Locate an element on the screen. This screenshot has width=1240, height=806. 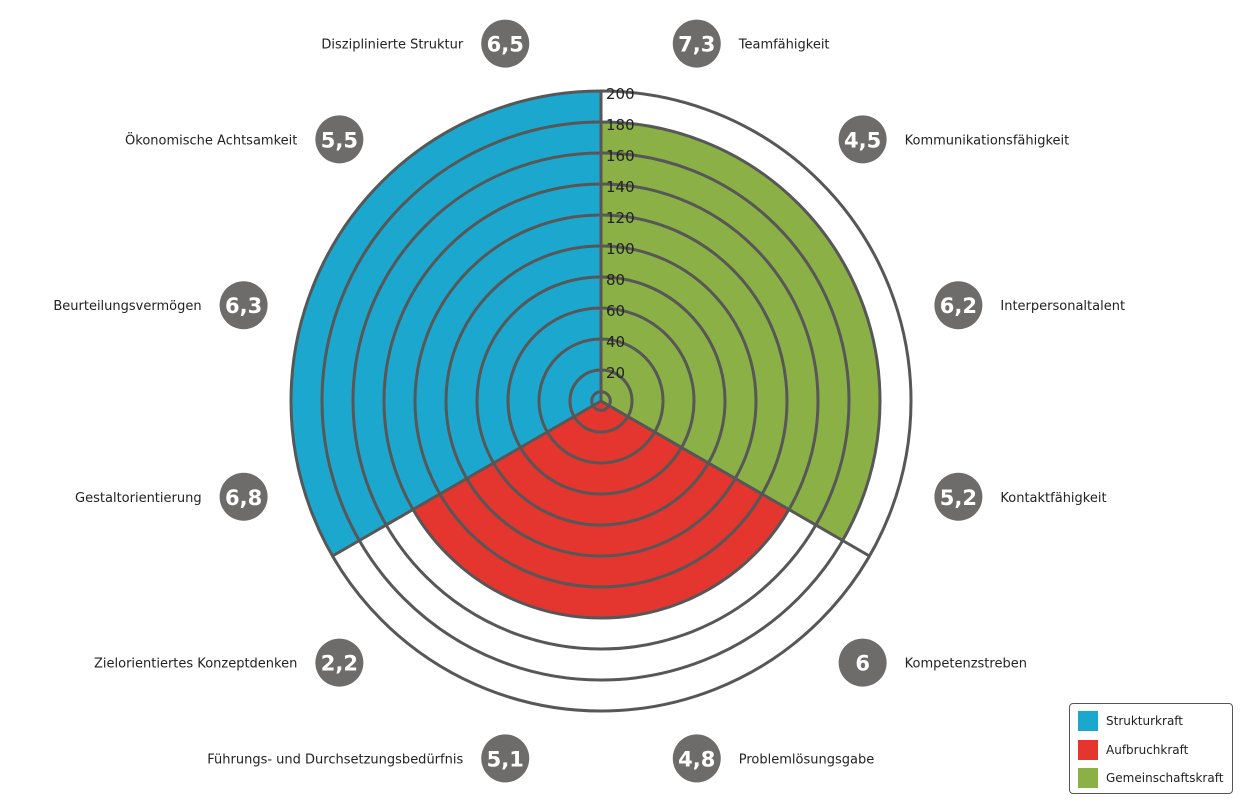
legend-item-aufbruchkraft: Aufbruchkraft is located at coordinates (1133, 750).